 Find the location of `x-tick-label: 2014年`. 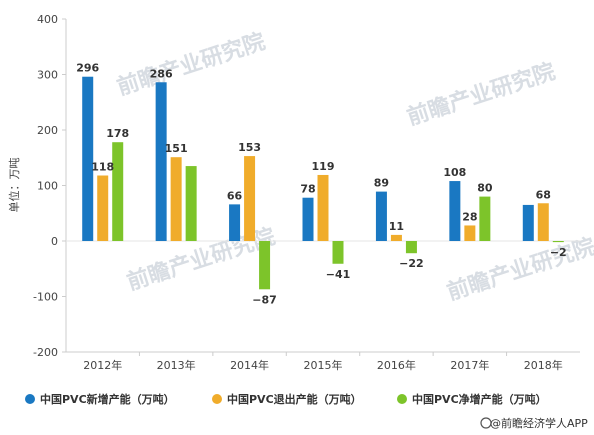

x-tick-label: 2014年 is located at coordinates (249, 365).